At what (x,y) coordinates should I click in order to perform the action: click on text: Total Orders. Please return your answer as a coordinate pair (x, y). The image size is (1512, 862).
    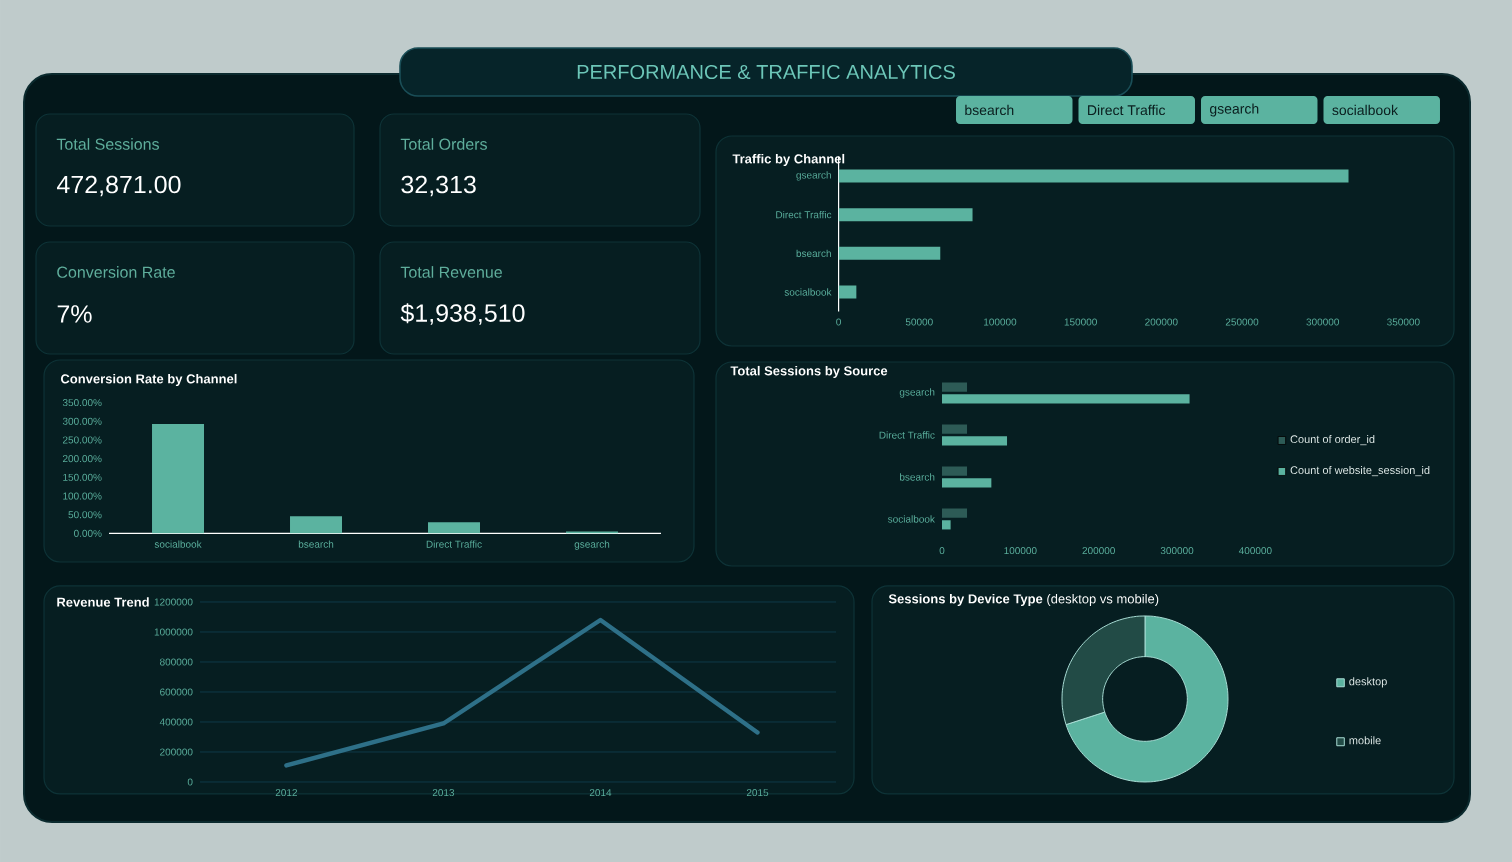
    Looking at the image, I should click on (443, 144).